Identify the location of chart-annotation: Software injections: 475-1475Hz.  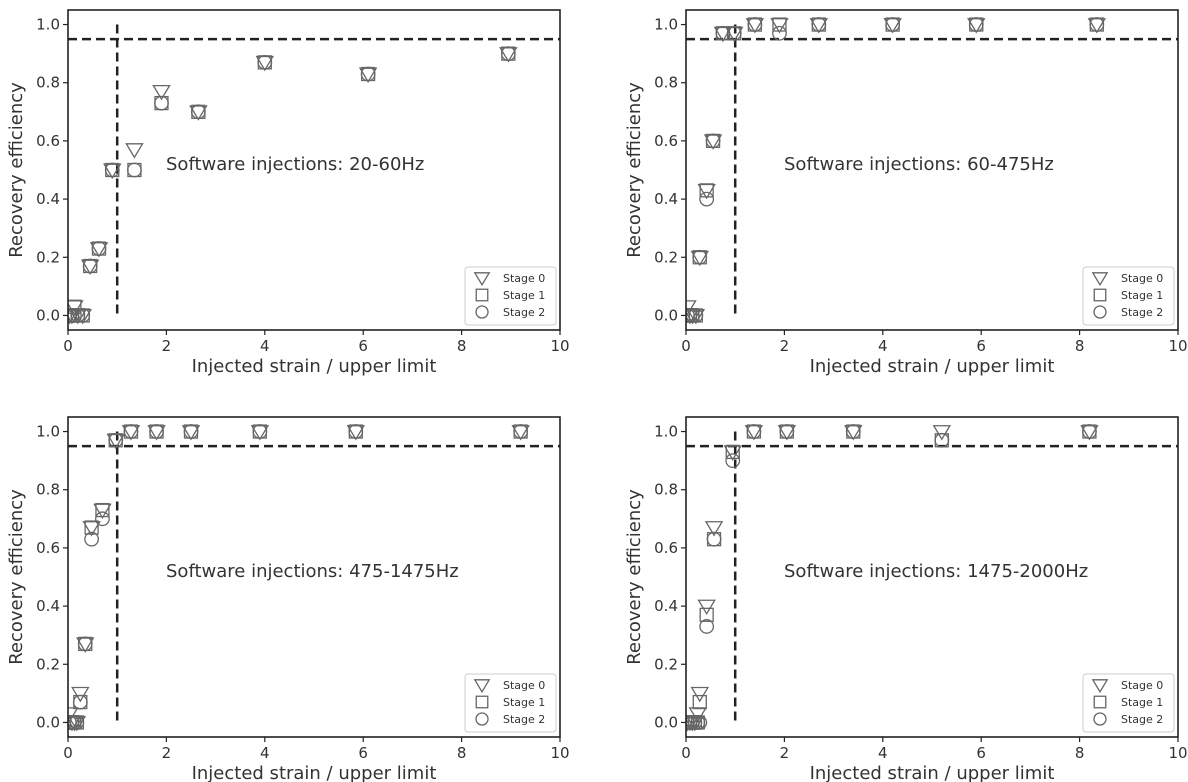
(312, 571).